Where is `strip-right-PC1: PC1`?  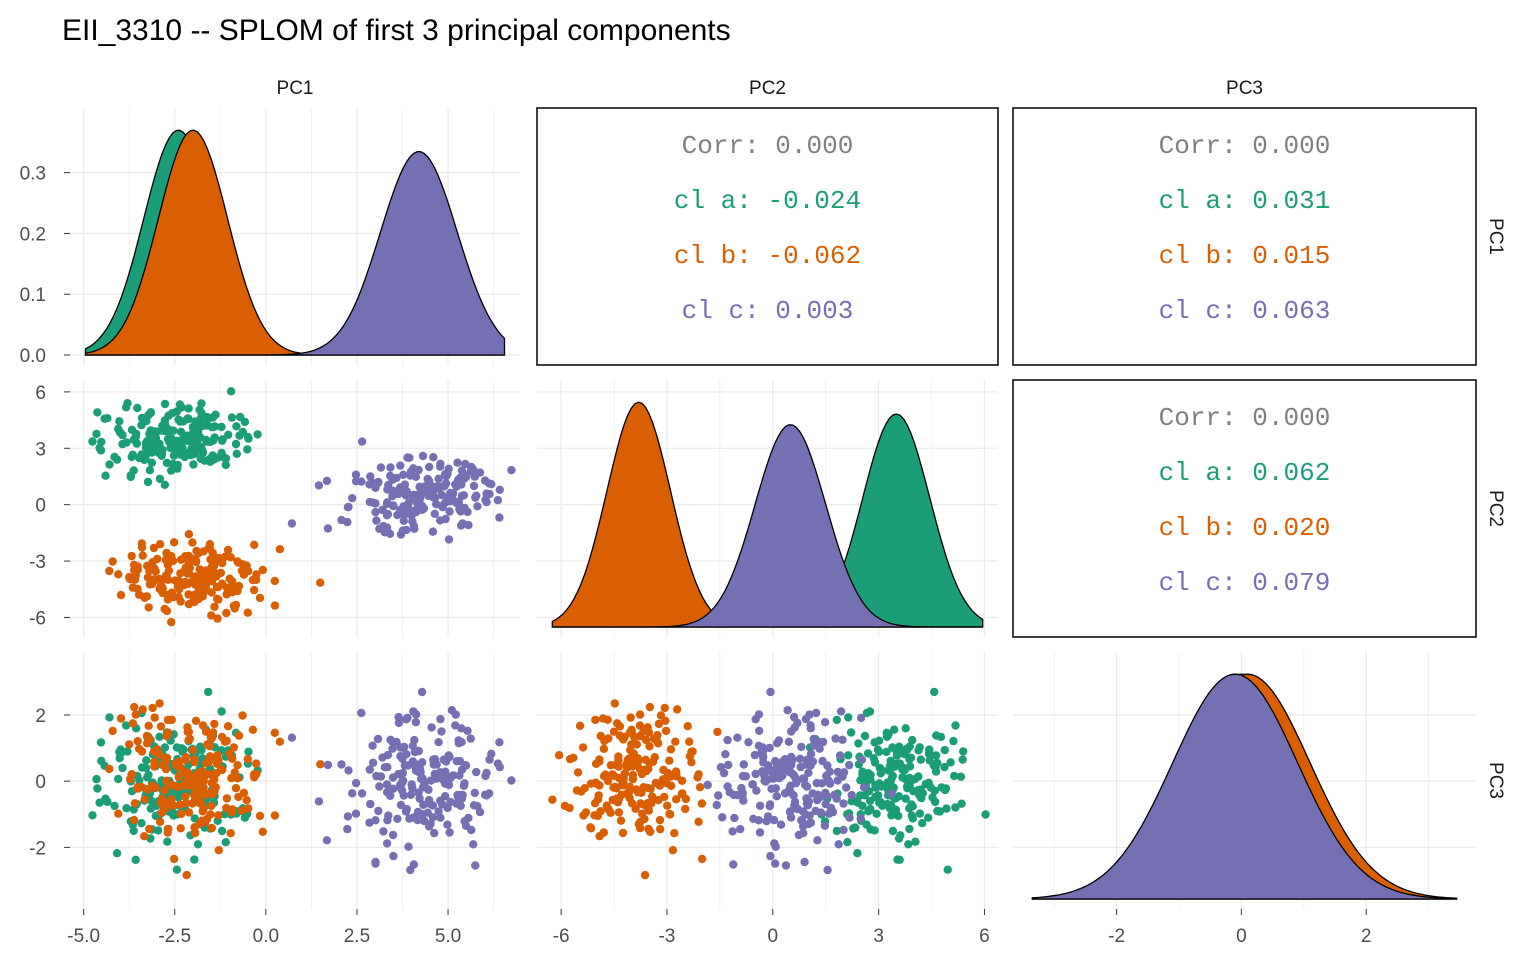
strip-right-PC1: PC1 is located at coordinates (1495, 236).